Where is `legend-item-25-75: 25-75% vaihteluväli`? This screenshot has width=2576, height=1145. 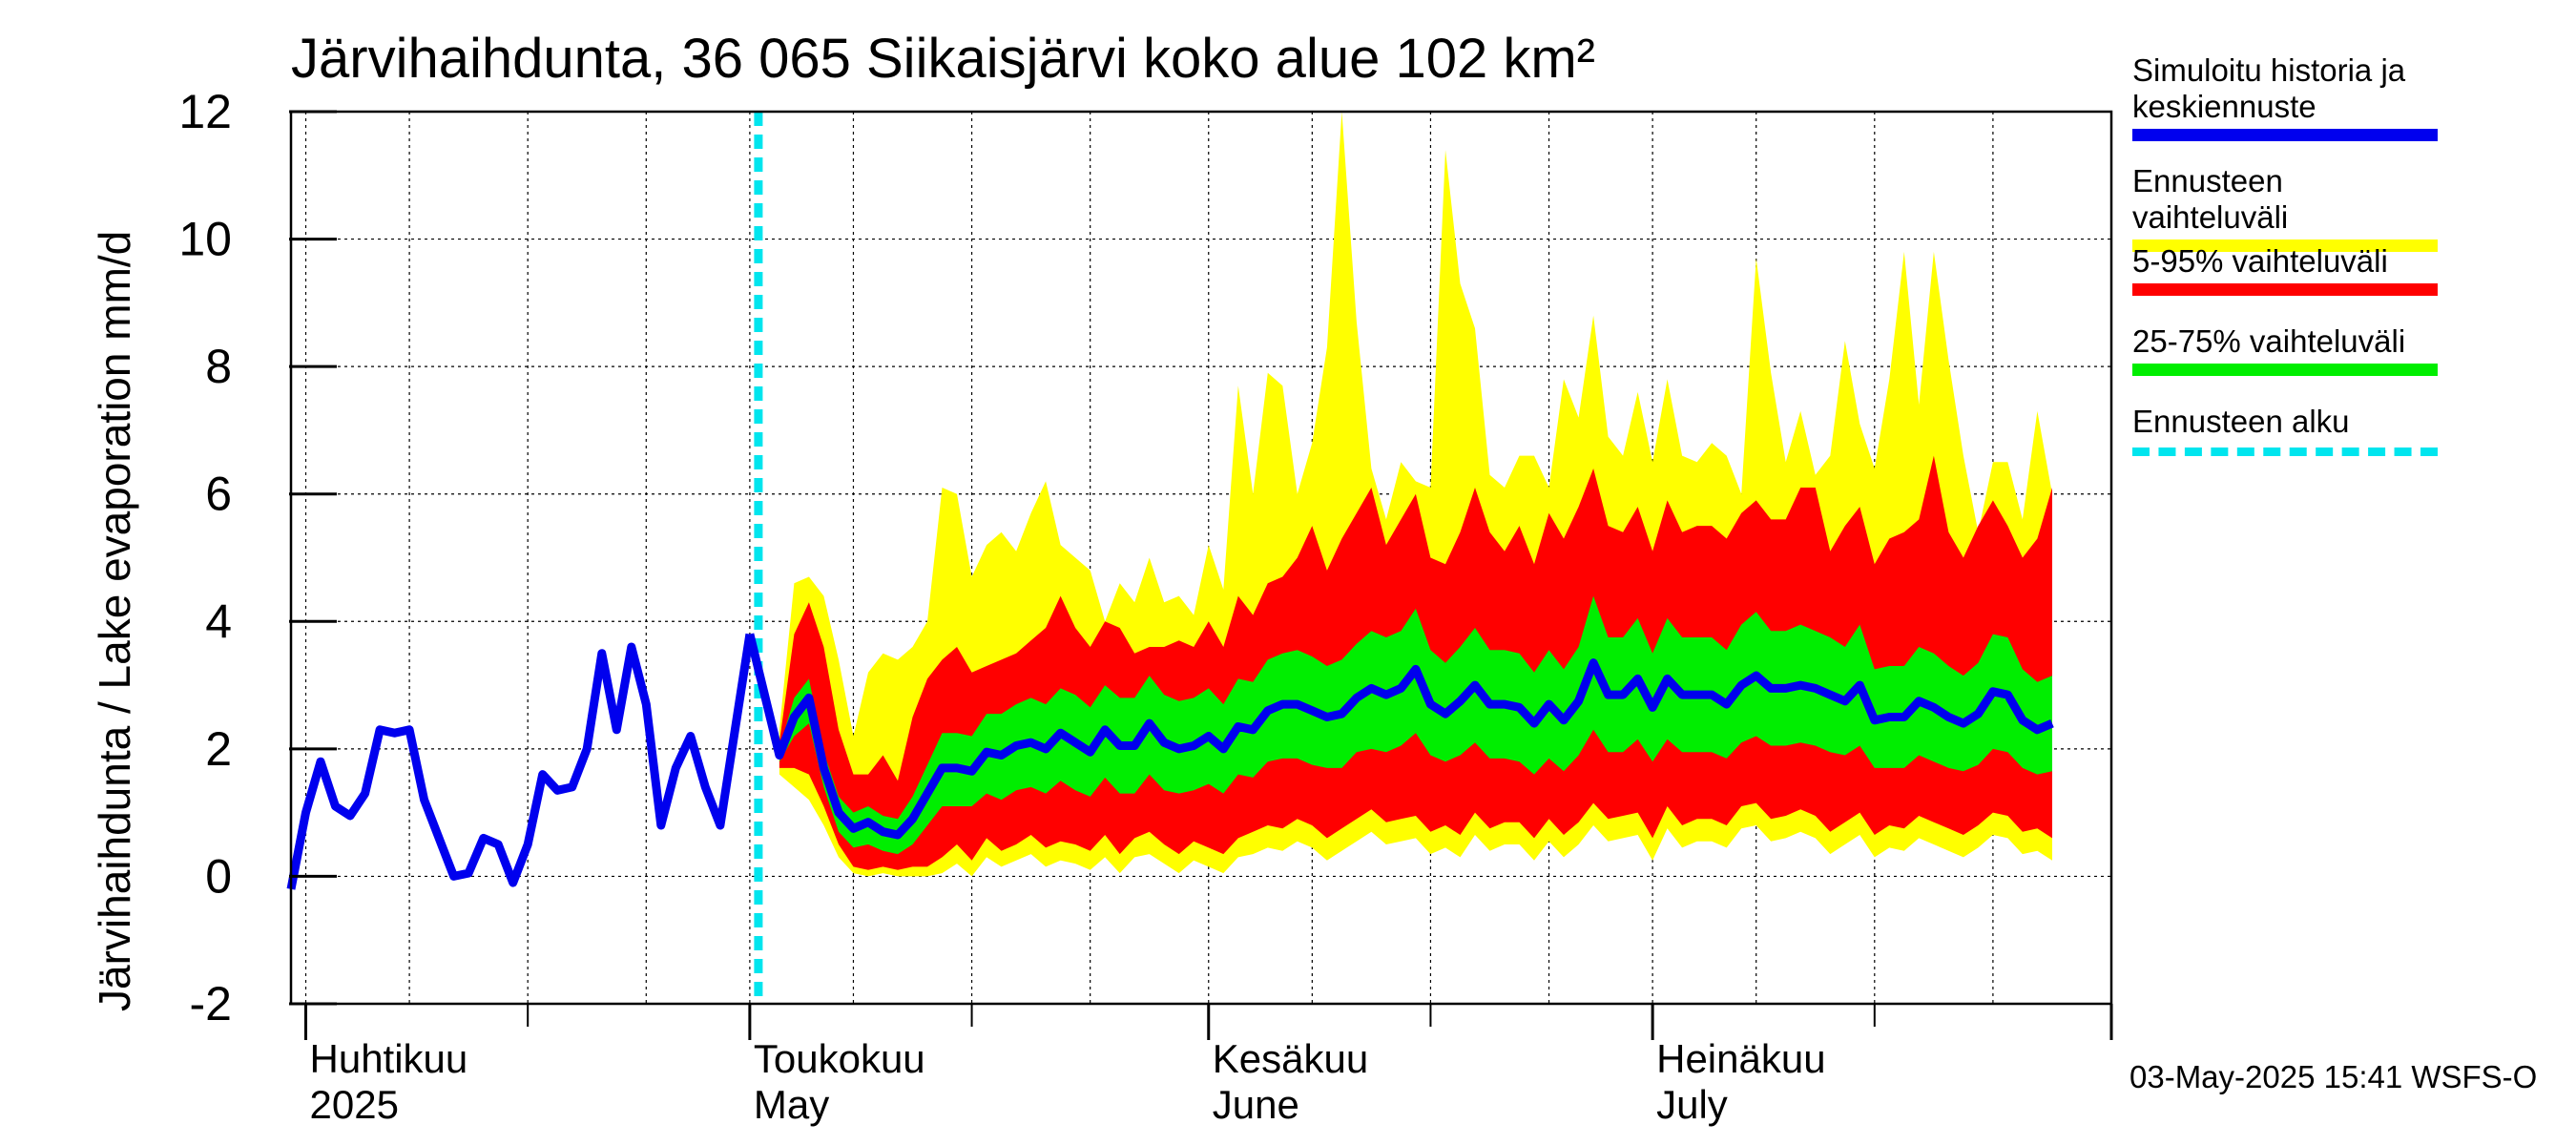
legend-item-25-75: 25-75% vaihteluväli is located at coordinates (2285, 364).